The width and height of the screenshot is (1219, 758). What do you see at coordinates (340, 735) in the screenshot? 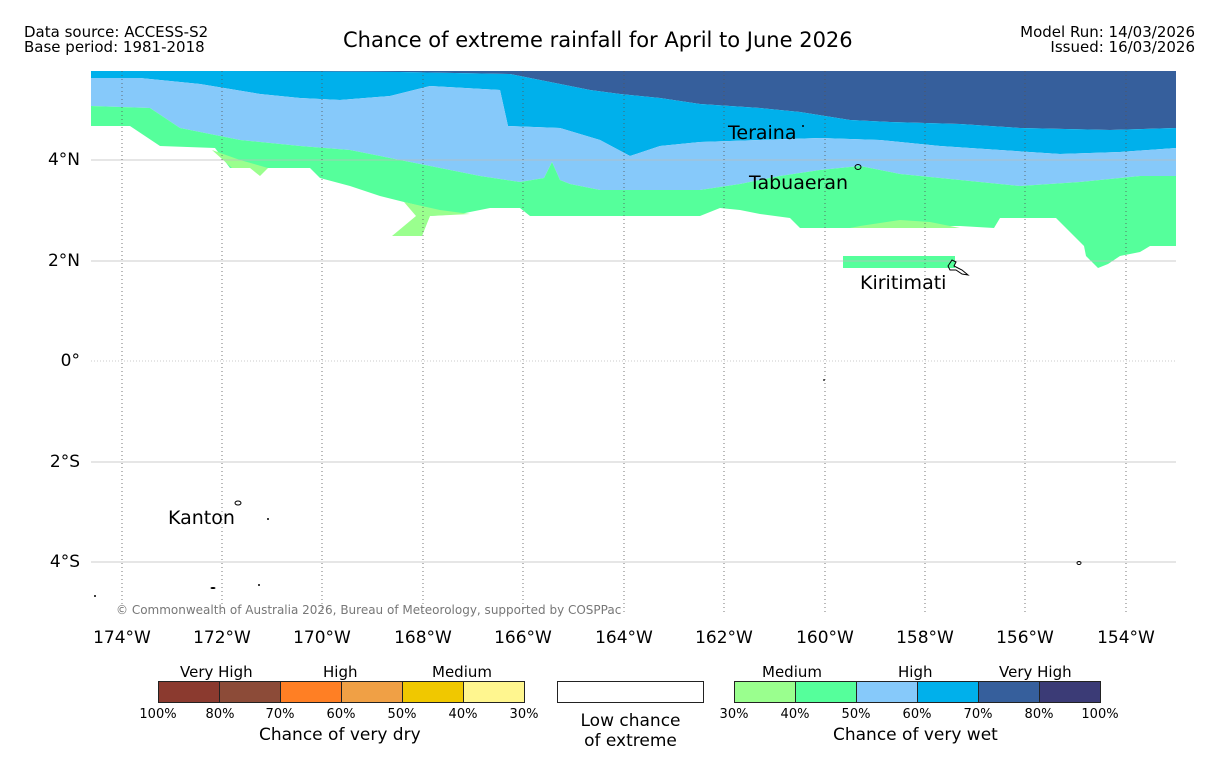
I see `dry-caption: Chance of very dry` at bounding box center [340, 735].